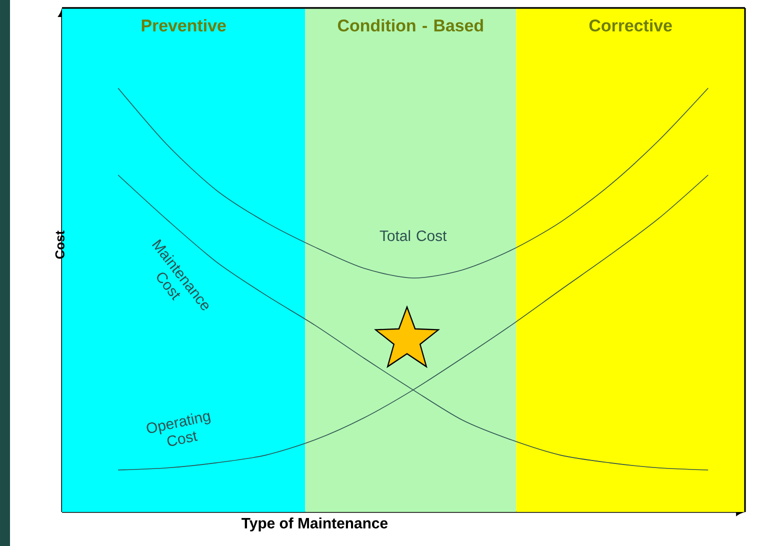  Describe the element at coordinates (630, 25) in the screenshot. I see `text: Corrective` at that location.